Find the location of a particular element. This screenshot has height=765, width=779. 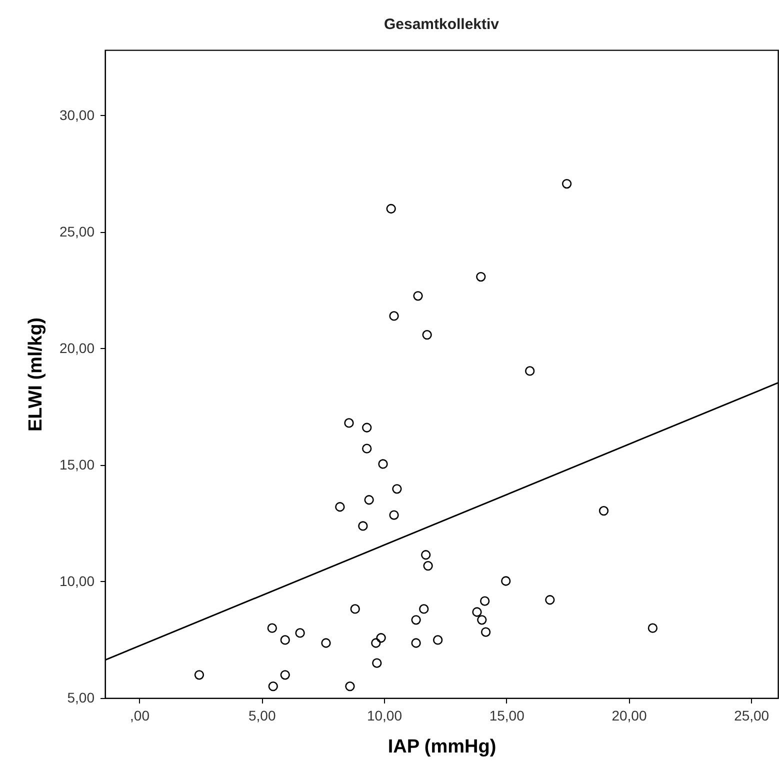

x-axis-title: IAP (mmHg) is located at coordinates (442, 747).